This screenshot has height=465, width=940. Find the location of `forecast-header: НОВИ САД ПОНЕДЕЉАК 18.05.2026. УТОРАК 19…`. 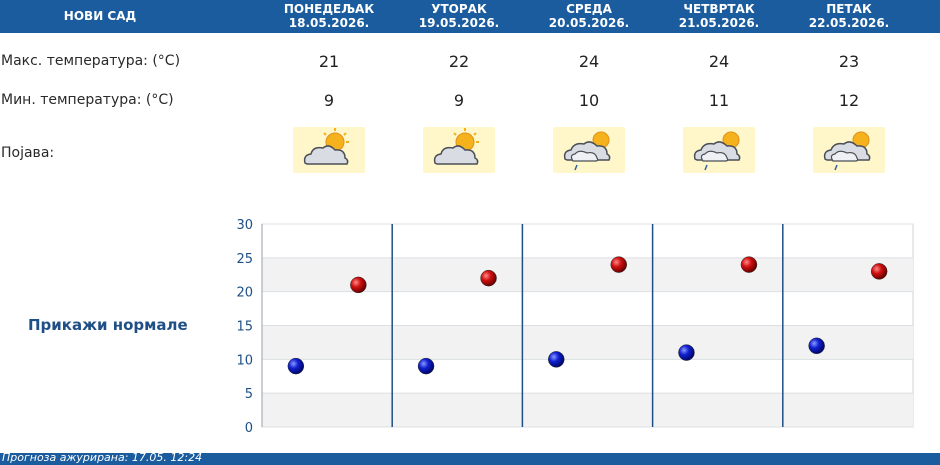

forecast-header: НОВИ САД ПОНЕДЕЉАК 18.05.2026. УТОРАК 19… is located at coordinates (470, 16).